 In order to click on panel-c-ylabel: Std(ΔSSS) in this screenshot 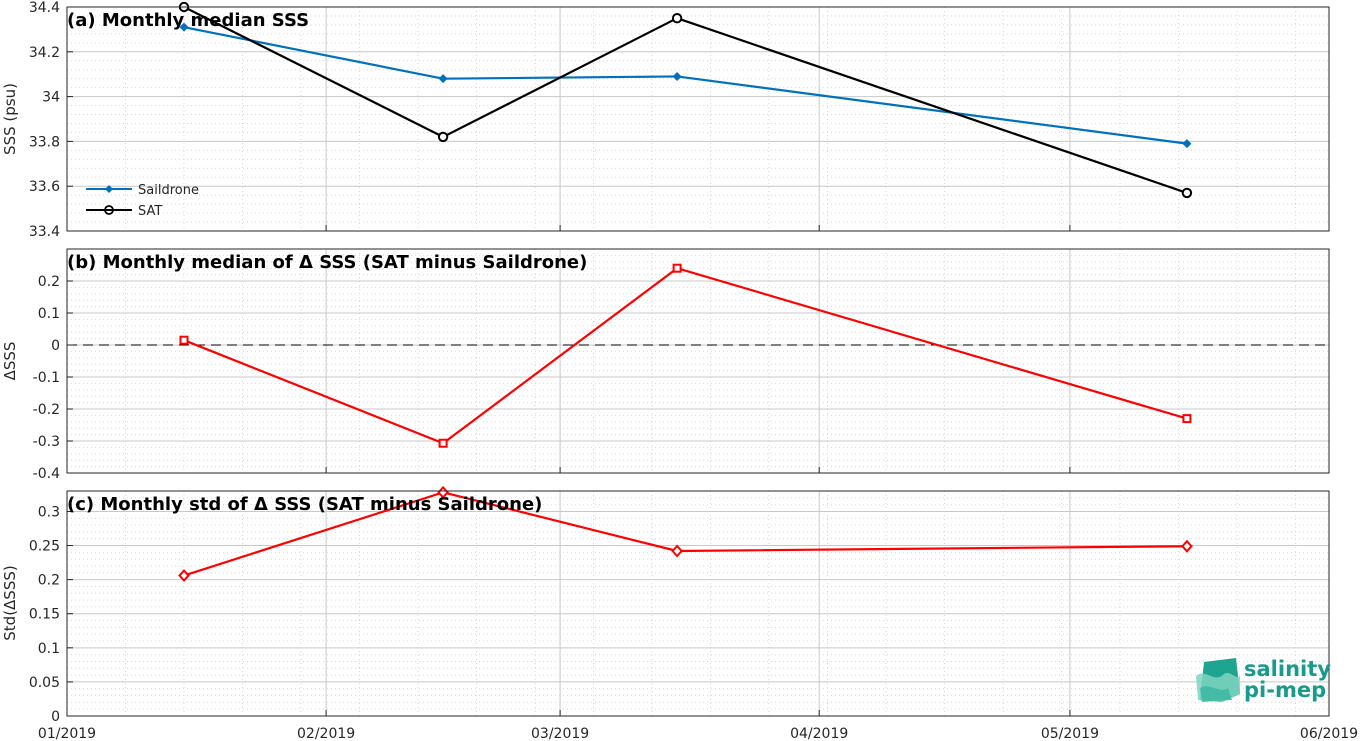, I will do `click(10, 602)`.